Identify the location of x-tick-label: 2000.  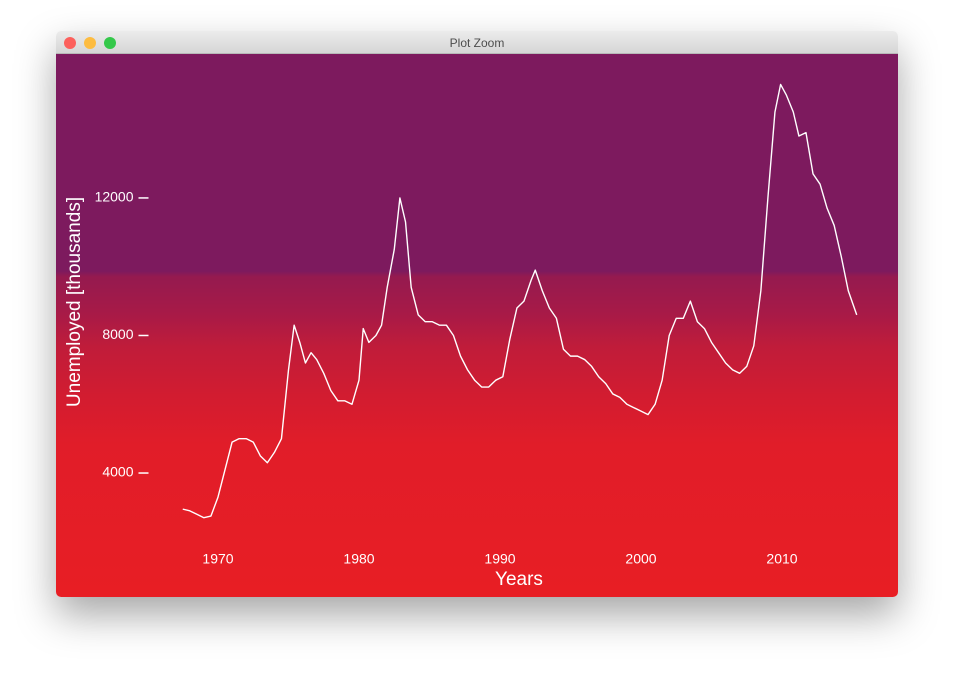
(640, 559).